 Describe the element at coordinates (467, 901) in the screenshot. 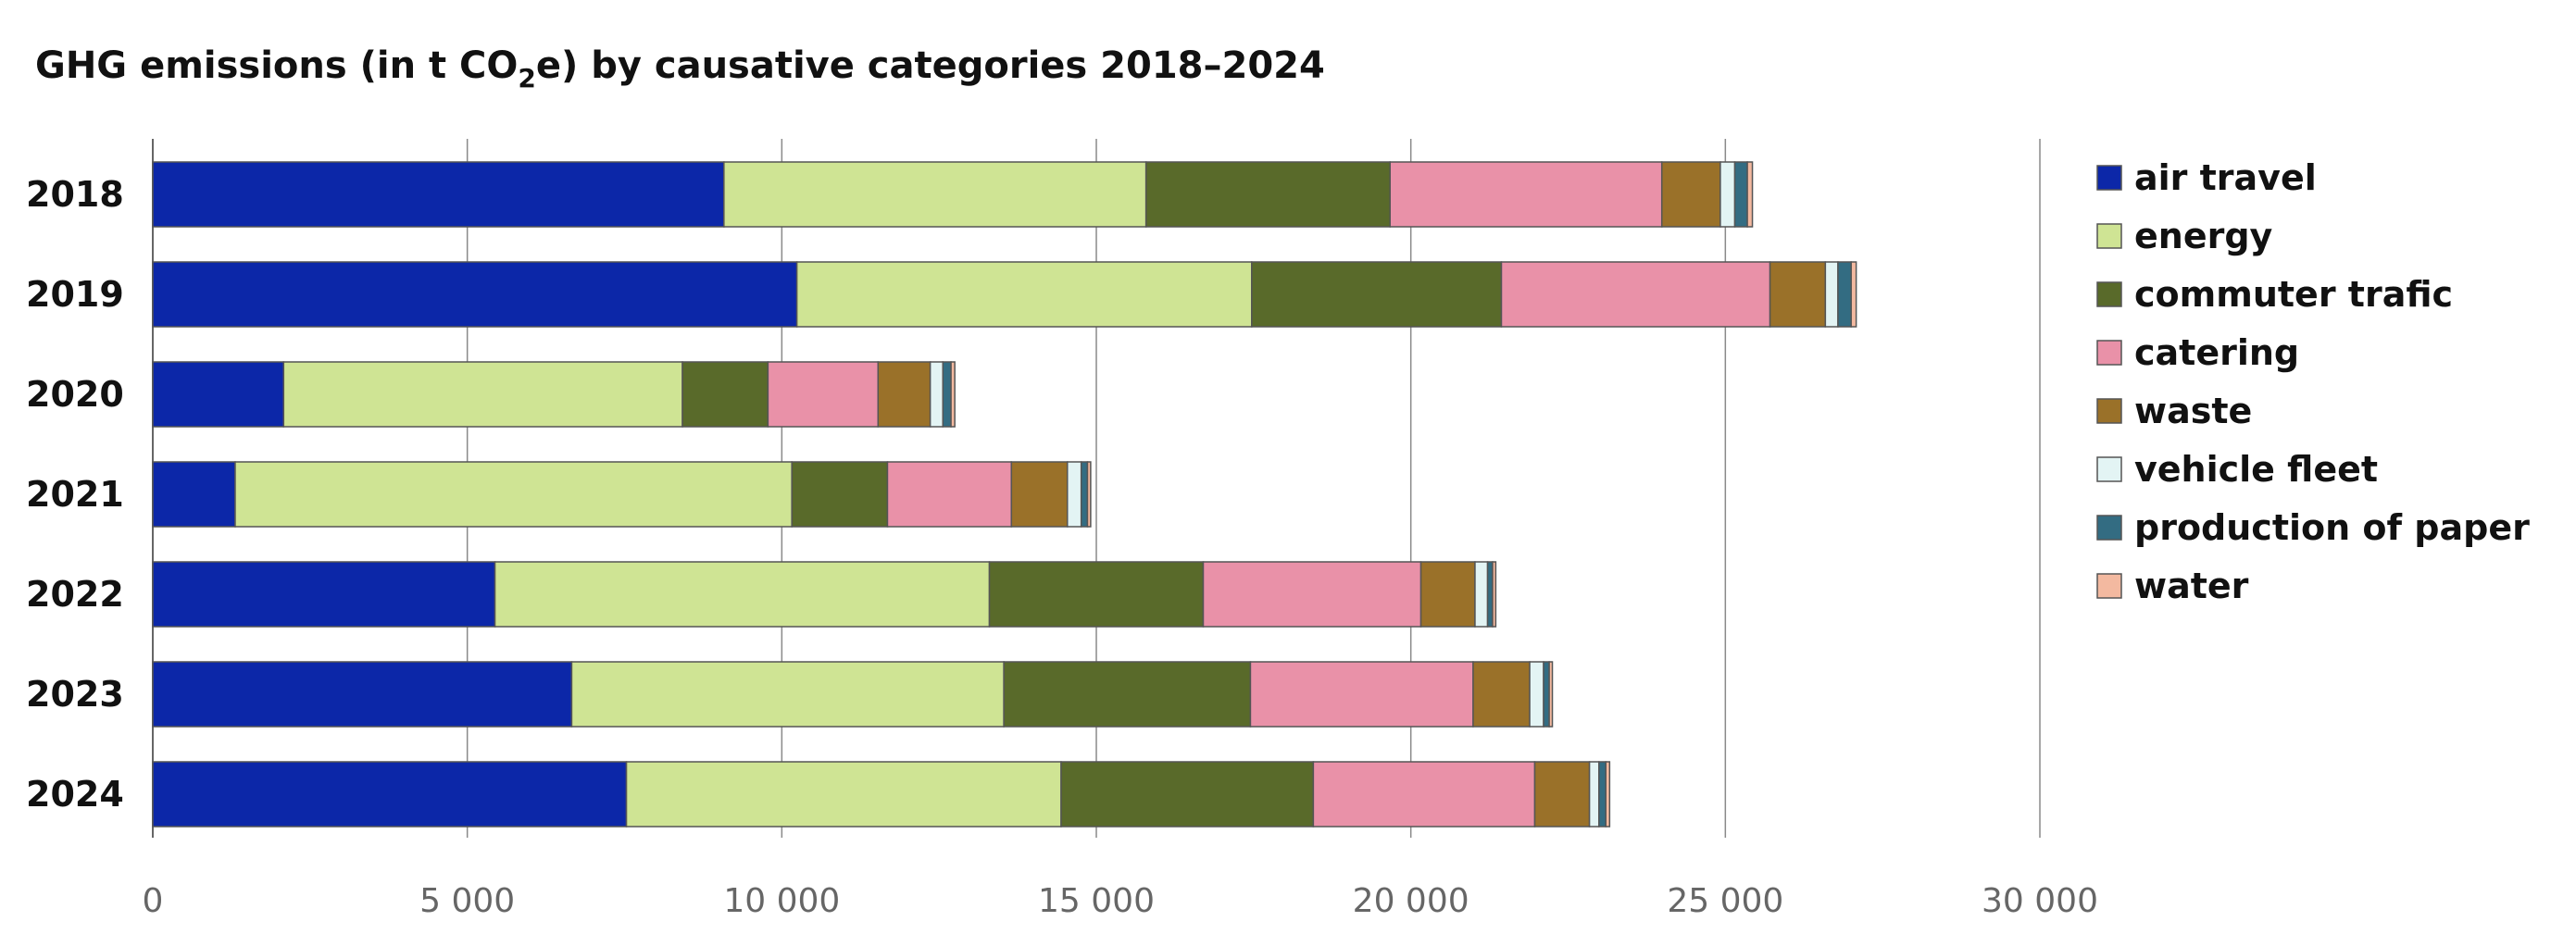

I see `x-tick-label: 5 000` at that location.